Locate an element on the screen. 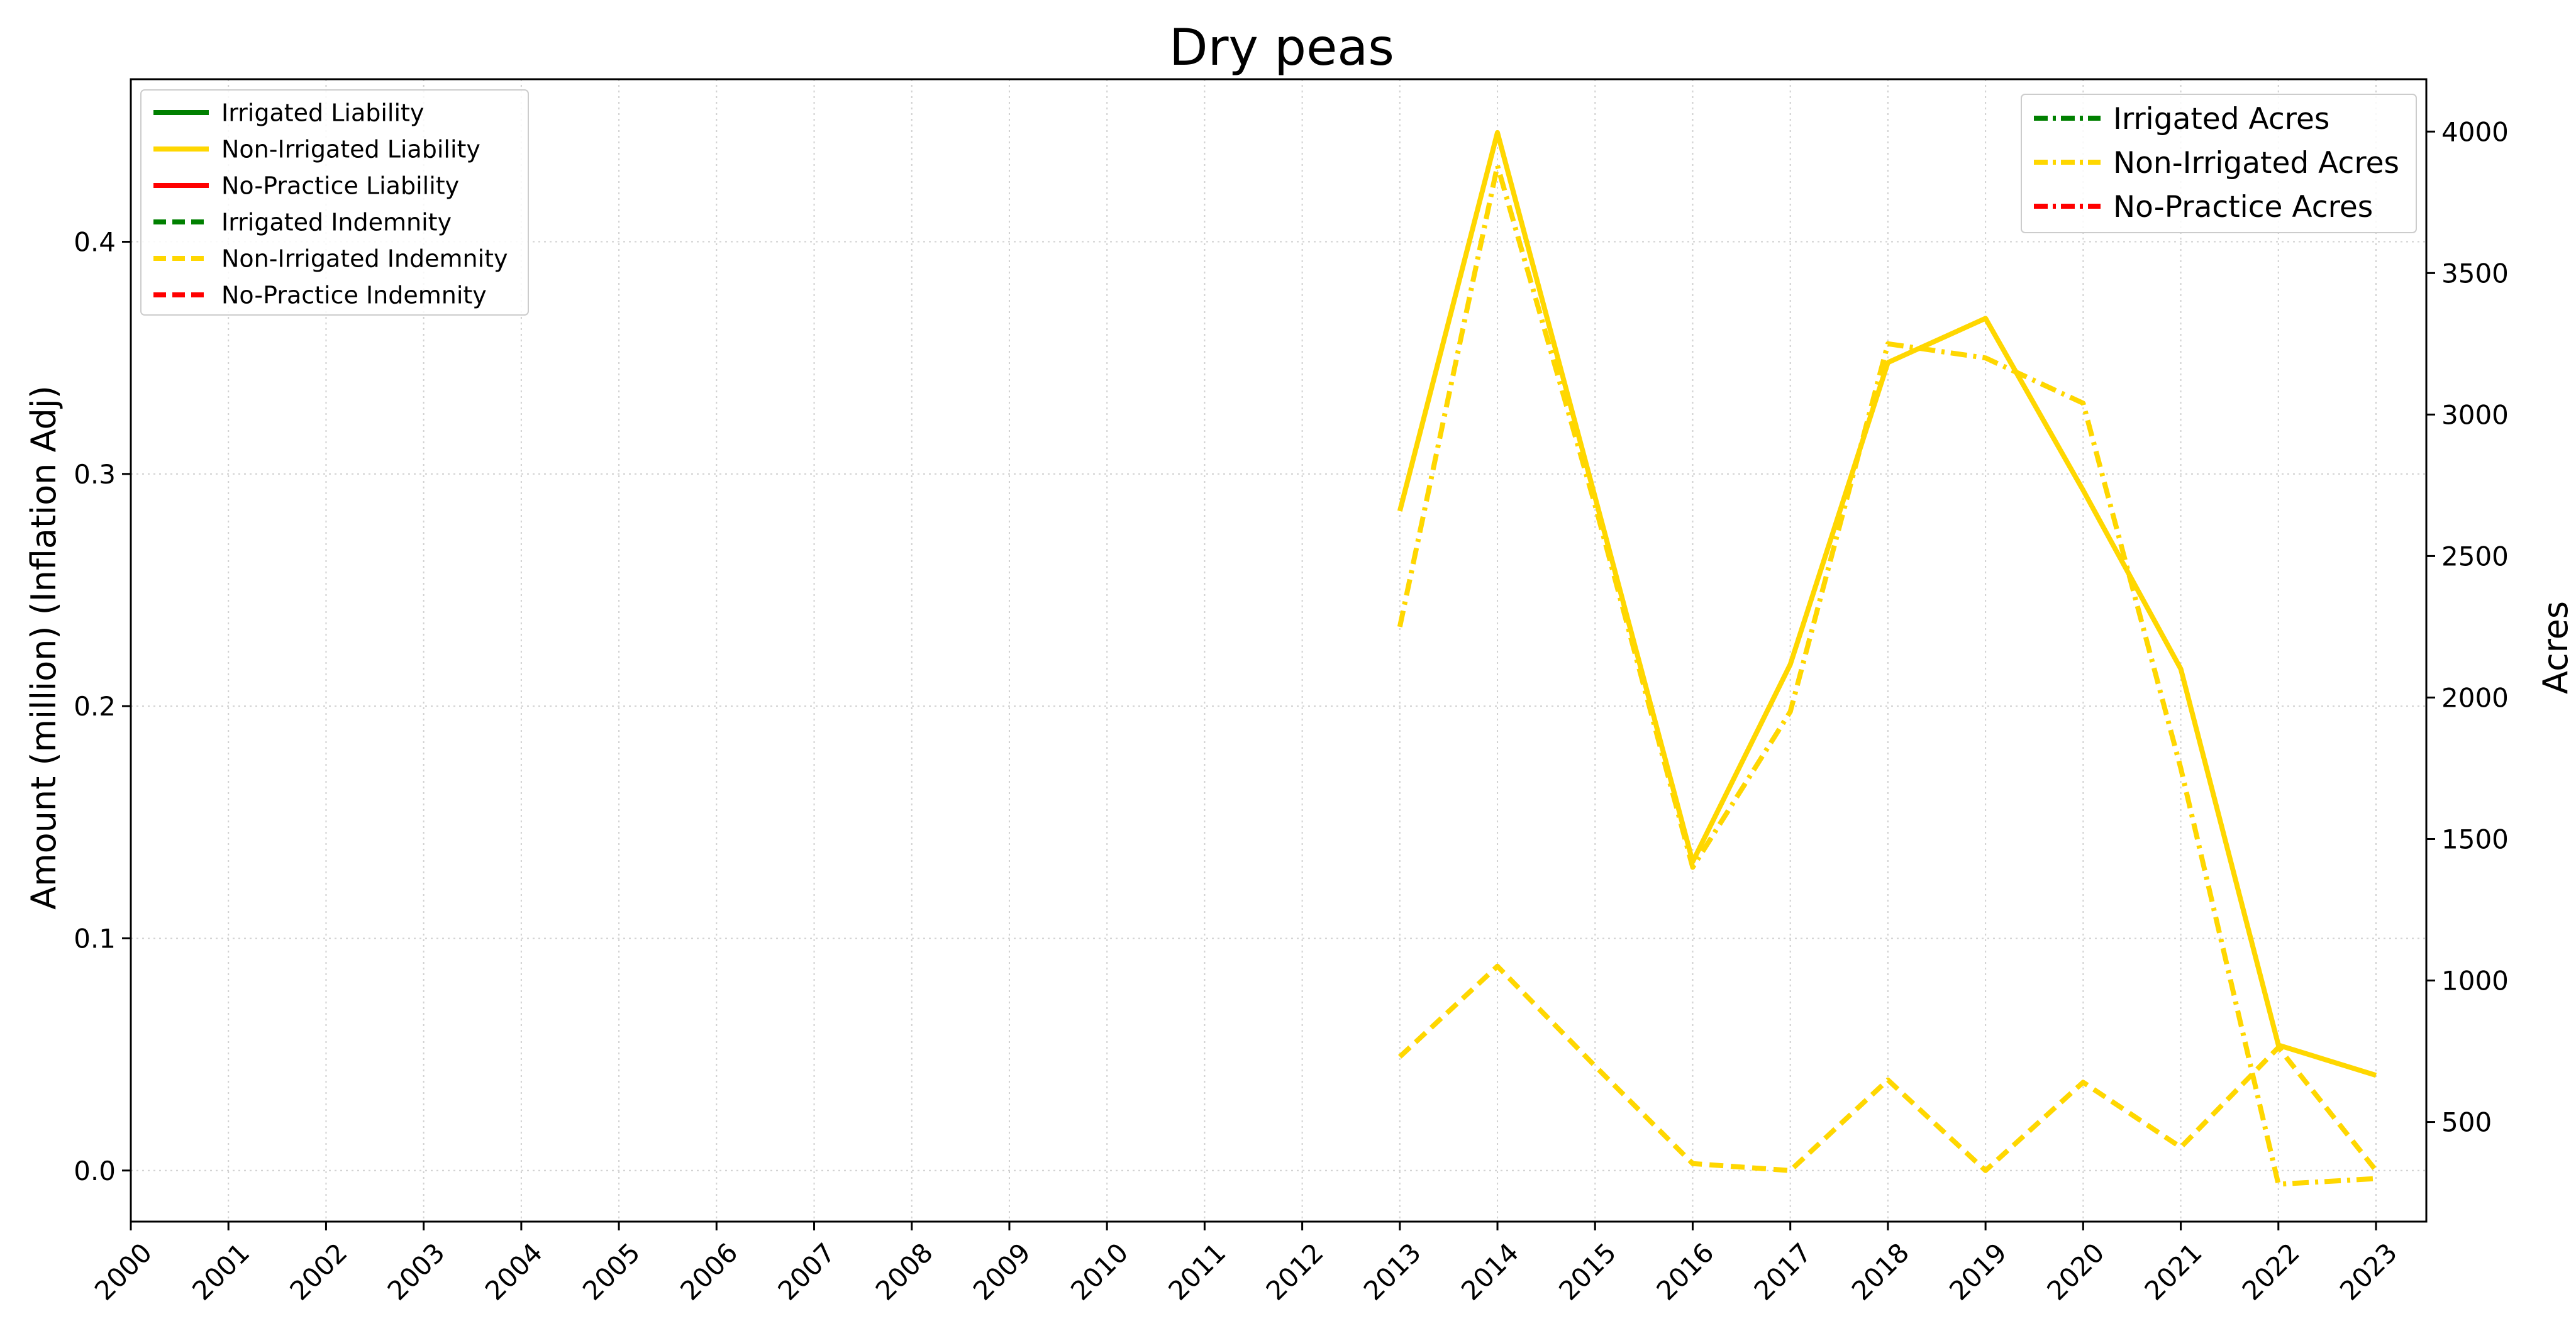 Image resolution: width=2576 pixels, height=1331 pixels. x-tick-label-2003: 2003 is located at coordinates (416, 1271).